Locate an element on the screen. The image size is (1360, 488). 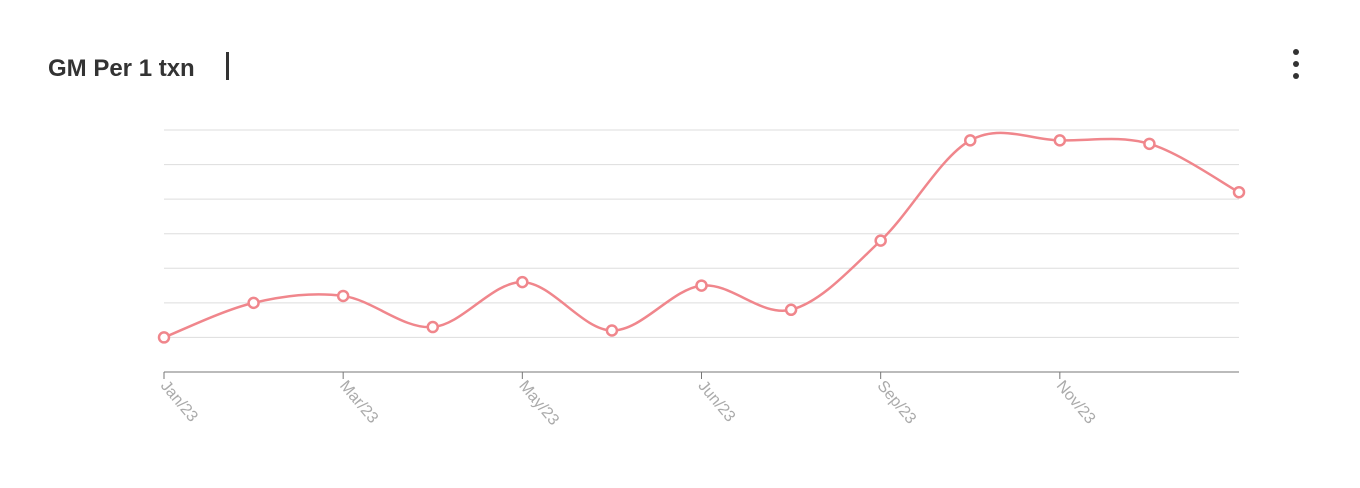
title-separator is located at coordinates (227, 66).